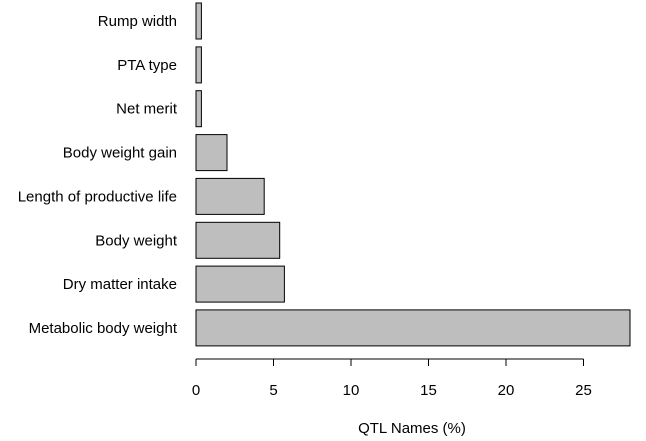  Describe the element at coordinates (351, 390) in the screenshot. I see `x-tick-label-2: 10` at that location.